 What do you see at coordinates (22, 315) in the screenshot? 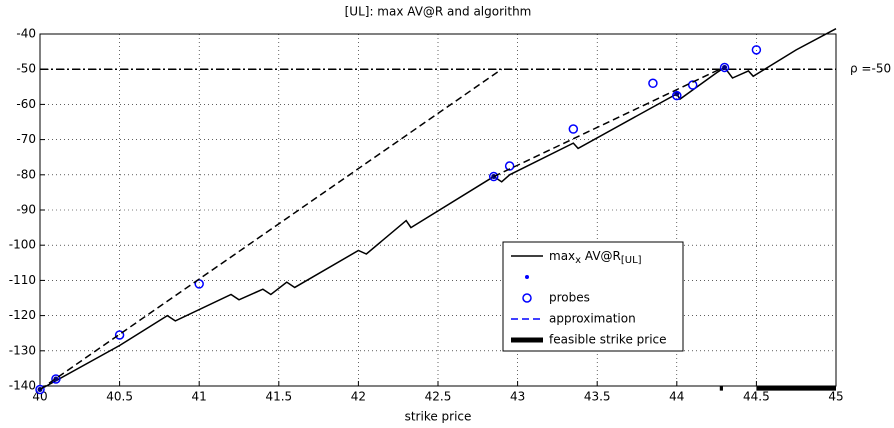
I see `y-tick-label: -120` at bounding box center [22, 315].